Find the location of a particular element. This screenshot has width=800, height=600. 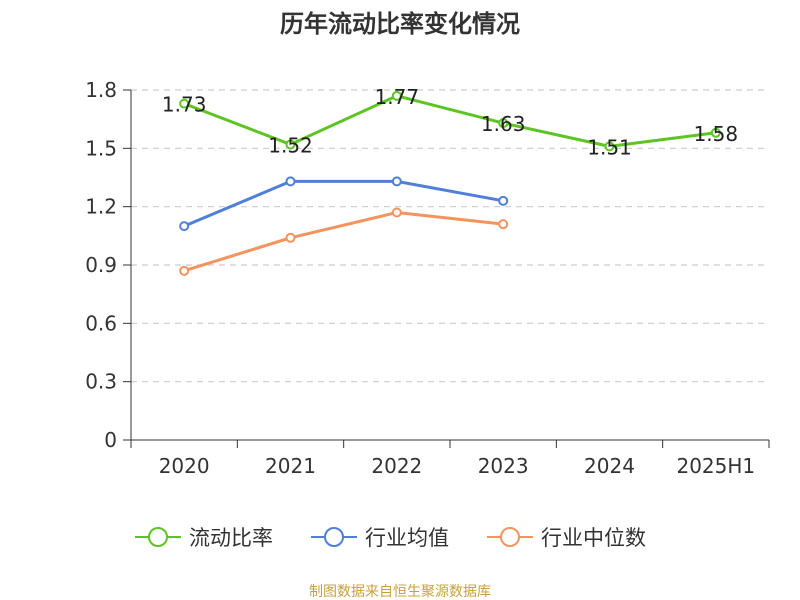

data-label: 1.63 is located at coordinates (503, 124).